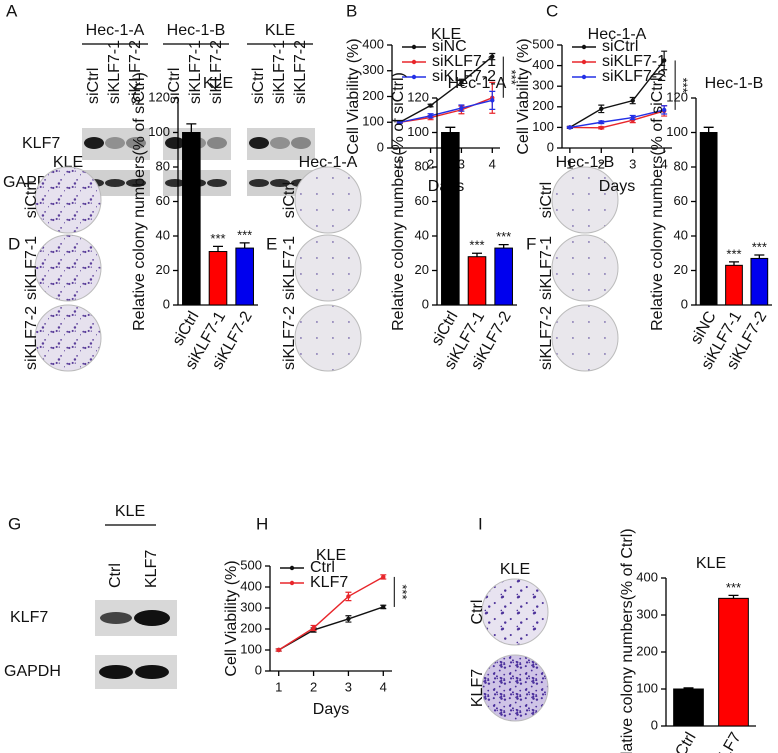 This screenshot has width=778, height=753. What do you see at coordinates (617, 34) in the screenshot?
I see `chart-title: Hec-1-A` at bounding box center [617, 34].